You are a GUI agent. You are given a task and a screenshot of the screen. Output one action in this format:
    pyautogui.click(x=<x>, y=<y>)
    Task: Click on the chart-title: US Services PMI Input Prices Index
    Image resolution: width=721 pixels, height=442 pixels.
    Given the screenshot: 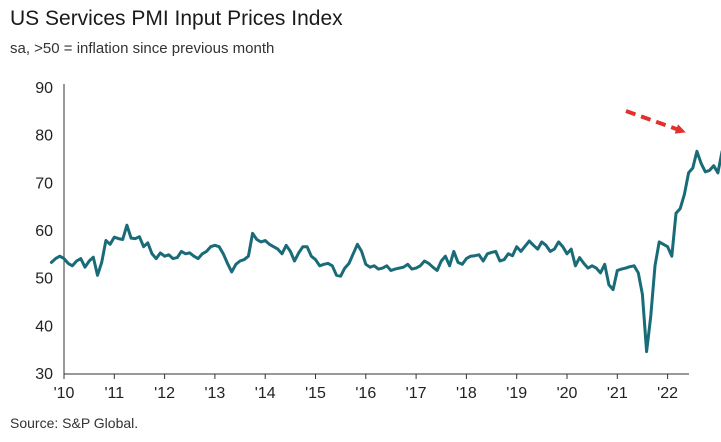 What is the action you would take?
    pyautogui.click(x=176, y=18)
    